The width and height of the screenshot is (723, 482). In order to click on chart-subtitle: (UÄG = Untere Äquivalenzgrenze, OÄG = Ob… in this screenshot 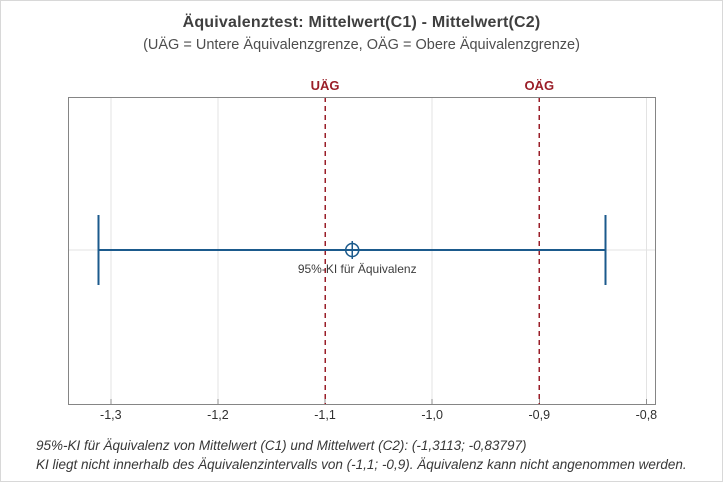, I will do `click(361, 45)`.